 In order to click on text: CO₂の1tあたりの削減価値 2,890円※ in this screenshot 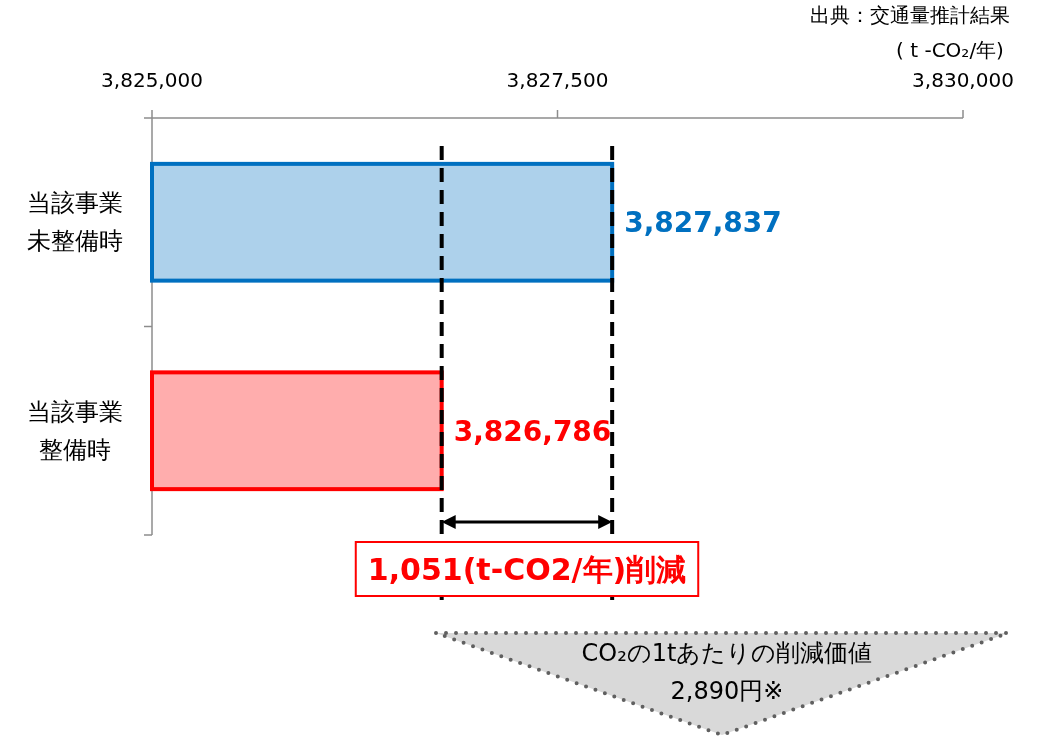, I will do `click(727, 672)`.